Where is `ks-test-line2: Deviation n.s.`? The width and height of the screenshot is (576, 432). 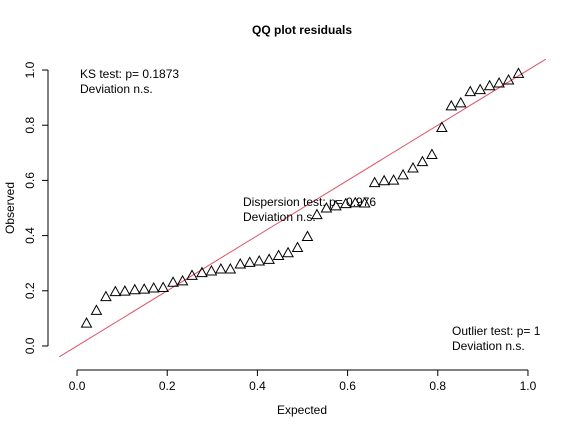
ks-test-line2: Deviation n.s. is located at coordinates (116, 89).